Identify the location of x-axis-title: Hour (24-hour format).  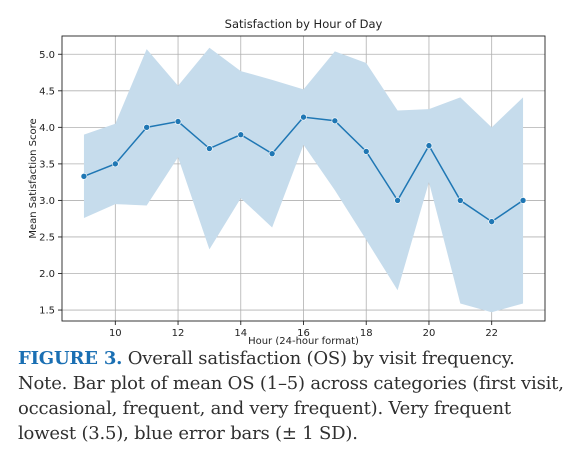
(303, 340).